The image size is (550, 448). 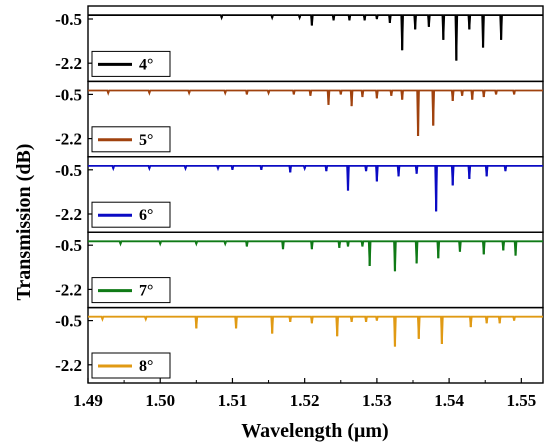 I want to click on legend-label: 6°, so click(x=146, y=215).